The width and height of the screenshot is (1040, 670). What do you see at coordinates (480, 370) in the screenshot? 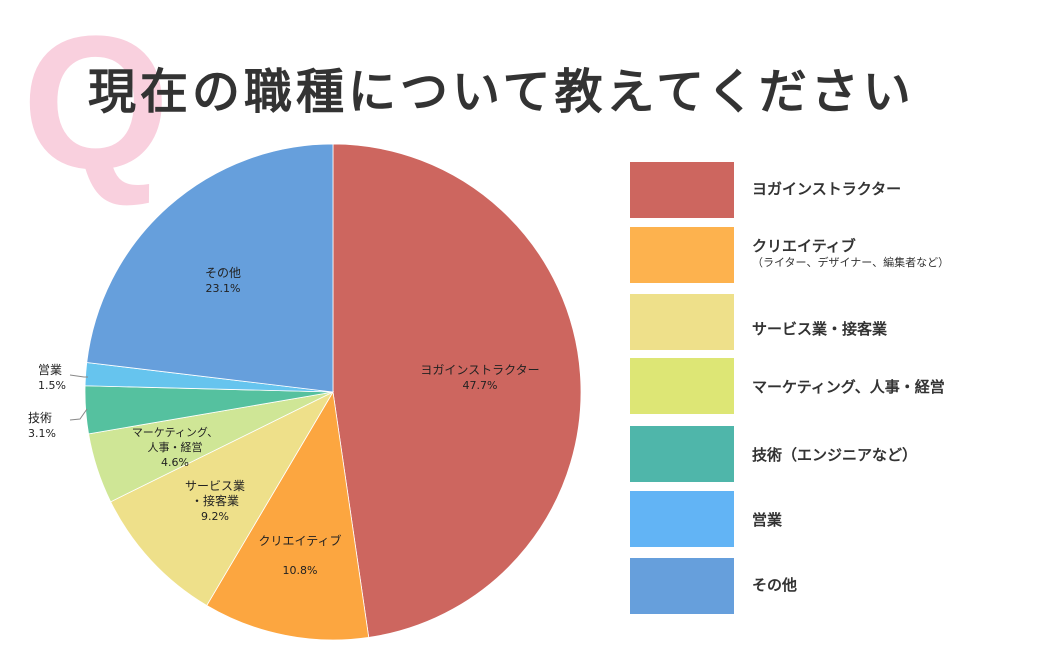
I see `slice-label-name: ヨガインストラクター` at bounding box center [480, 370].